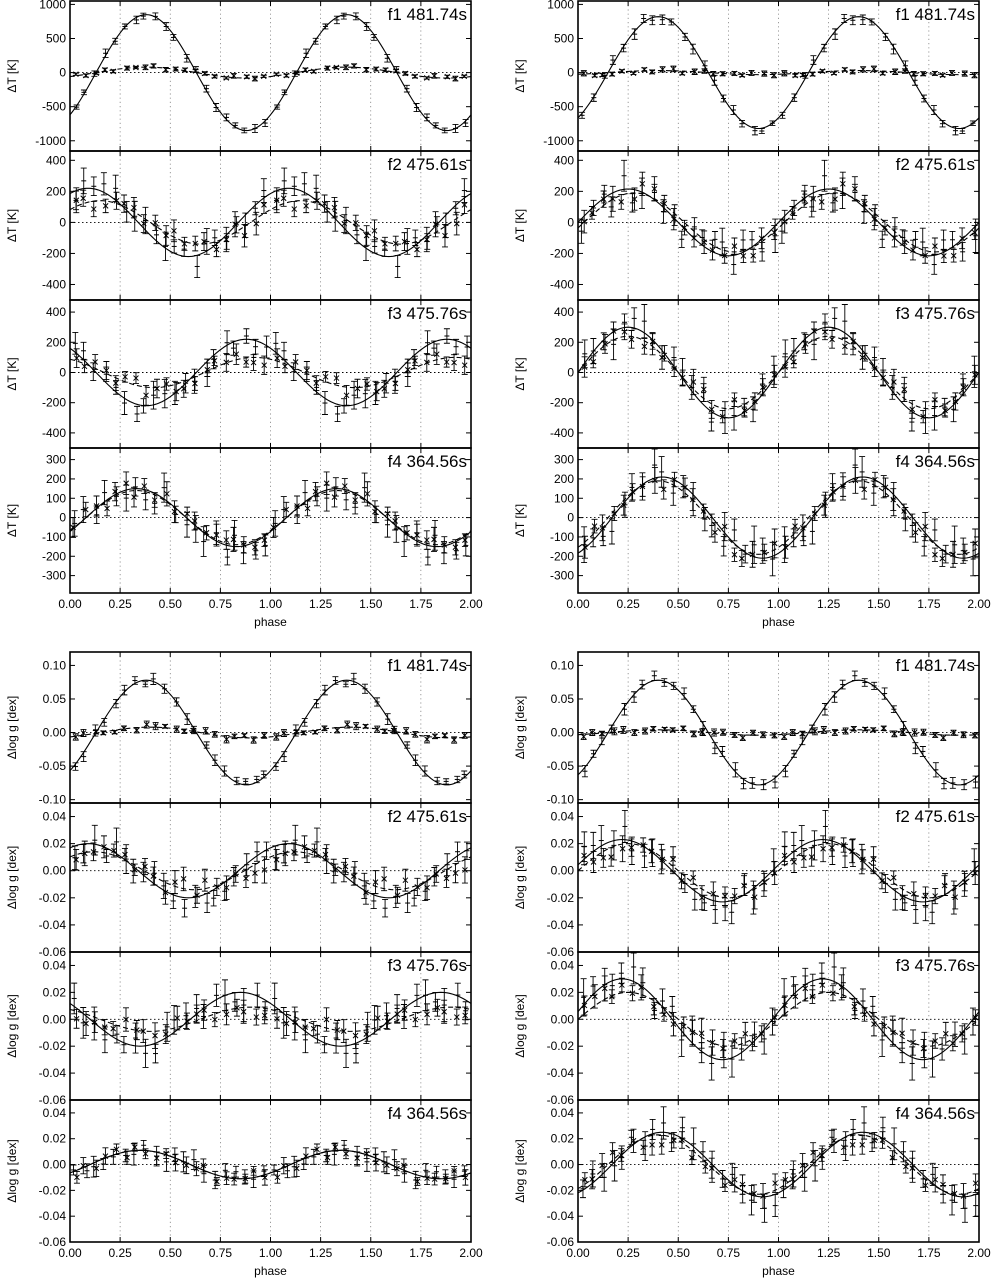  Describe the element at coordinates (561, 898) in the screenshot. I see `y-tick-label: -0.02` at that location.